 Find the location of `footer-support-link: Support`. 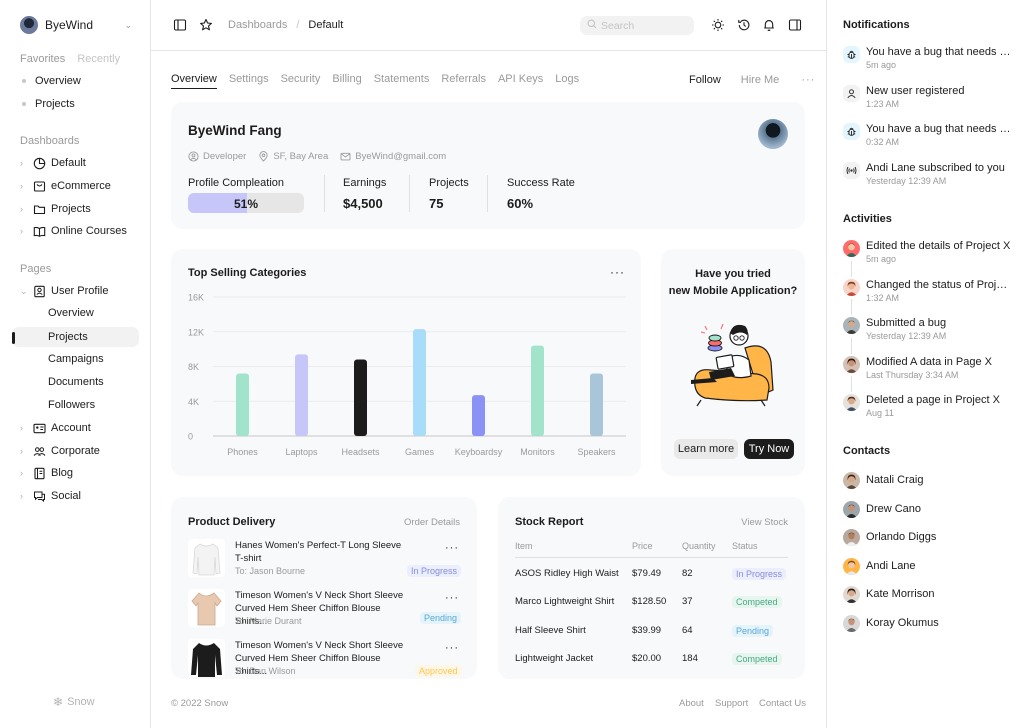

footer-support-link: Support is located at coordinates (732, 703).